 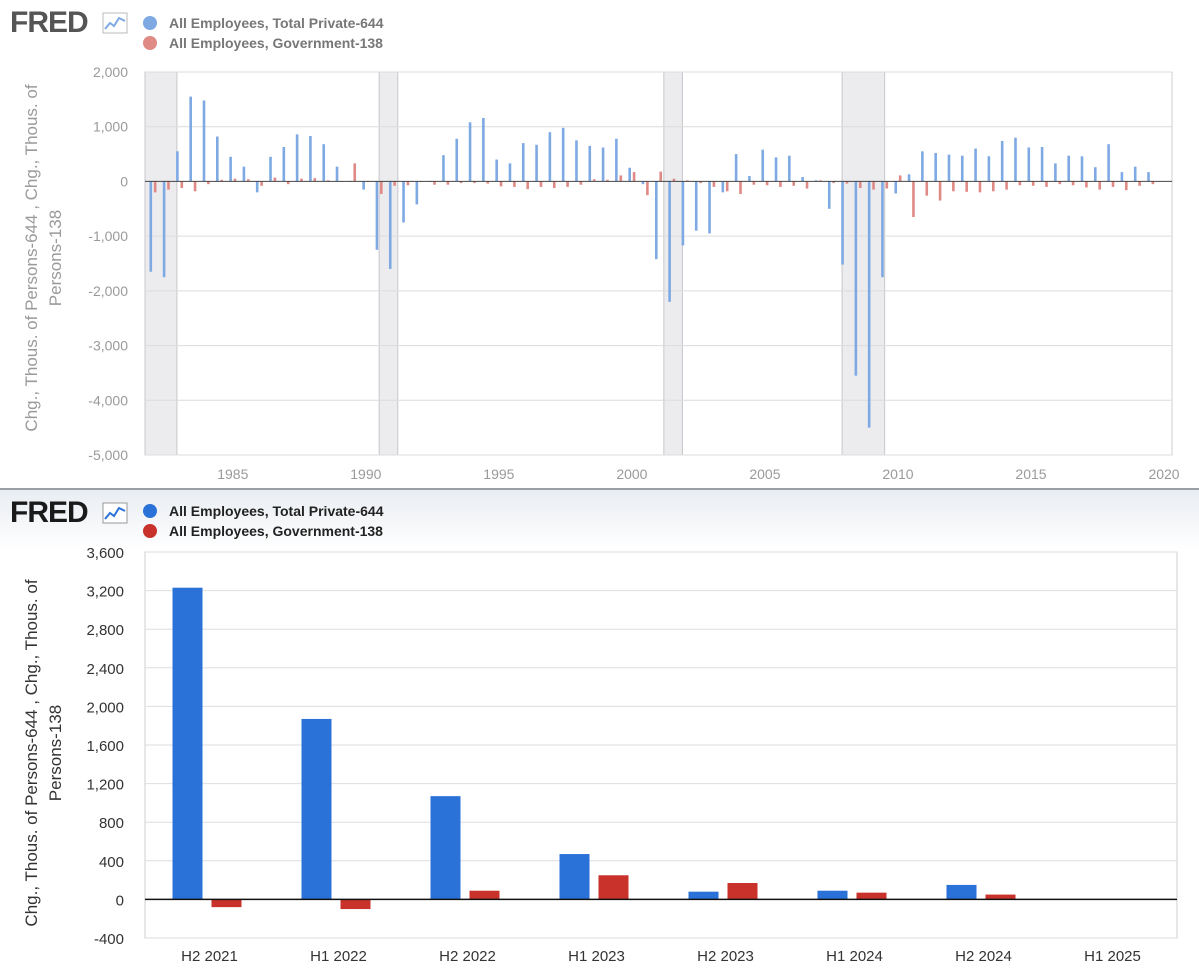 I want to click on y-tick-label: -5,000, so click(x=108, y=455).